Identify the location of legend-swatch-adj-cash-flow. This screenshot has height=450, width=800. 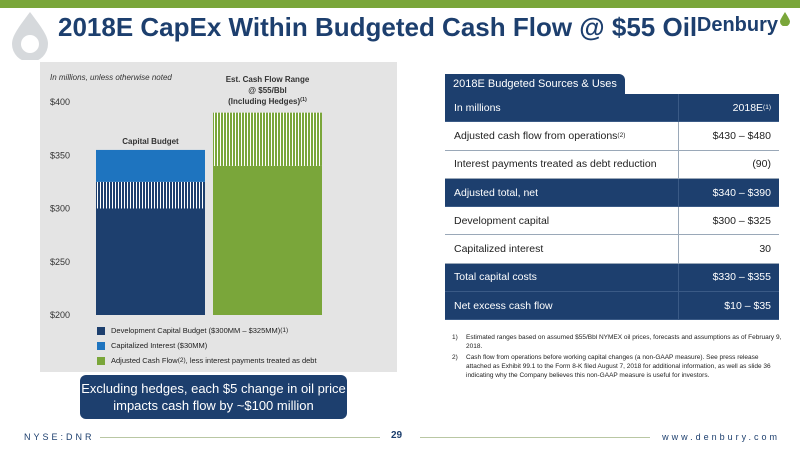
(101, 360).